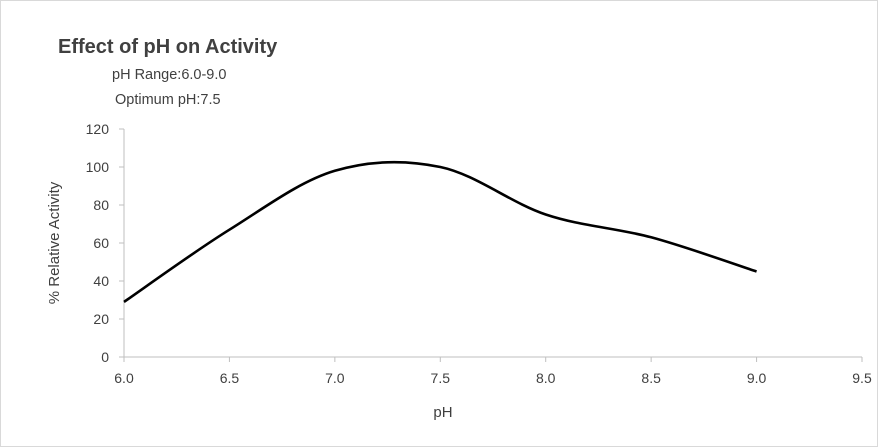 This screenshot has height=448, width=879. What do you see at coordinates (101, 319) in the screenshot?
I see `y-tick-label: 20` at bounding box center [101, 319].